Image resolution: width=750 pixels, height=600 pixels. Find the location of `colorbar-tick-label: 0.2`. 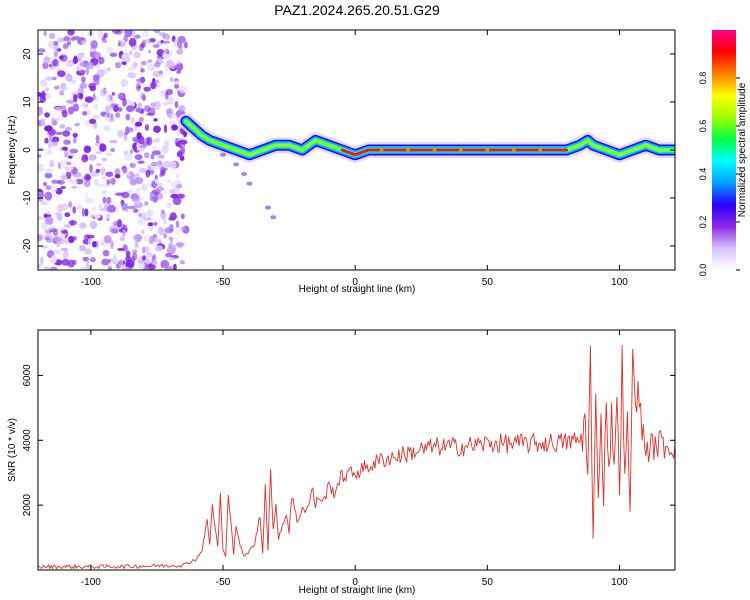

colorbar-tick-label: 0.2 is located at coordinates (703, 222).